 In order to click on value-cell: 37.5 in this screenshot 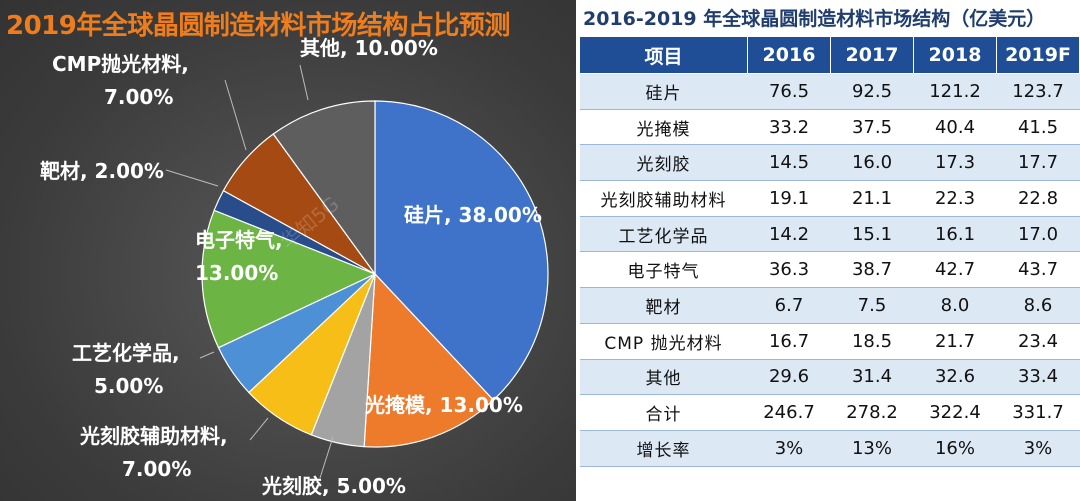, I will do `click(872, 127)`.